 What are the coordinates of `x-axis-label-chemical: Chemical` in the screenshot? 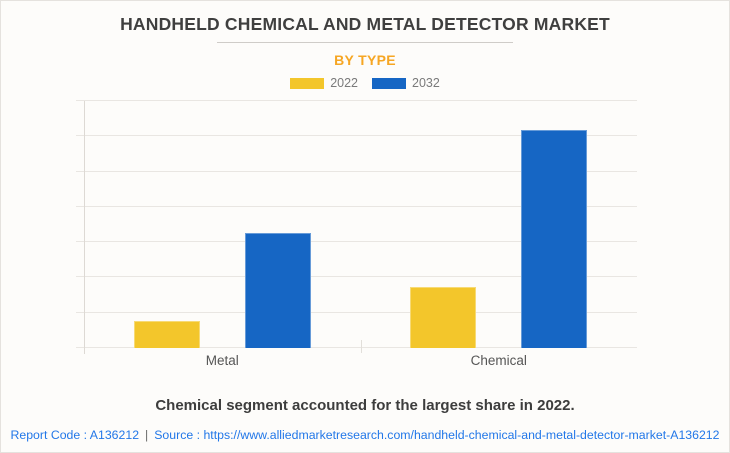 It's located at (498, 360).